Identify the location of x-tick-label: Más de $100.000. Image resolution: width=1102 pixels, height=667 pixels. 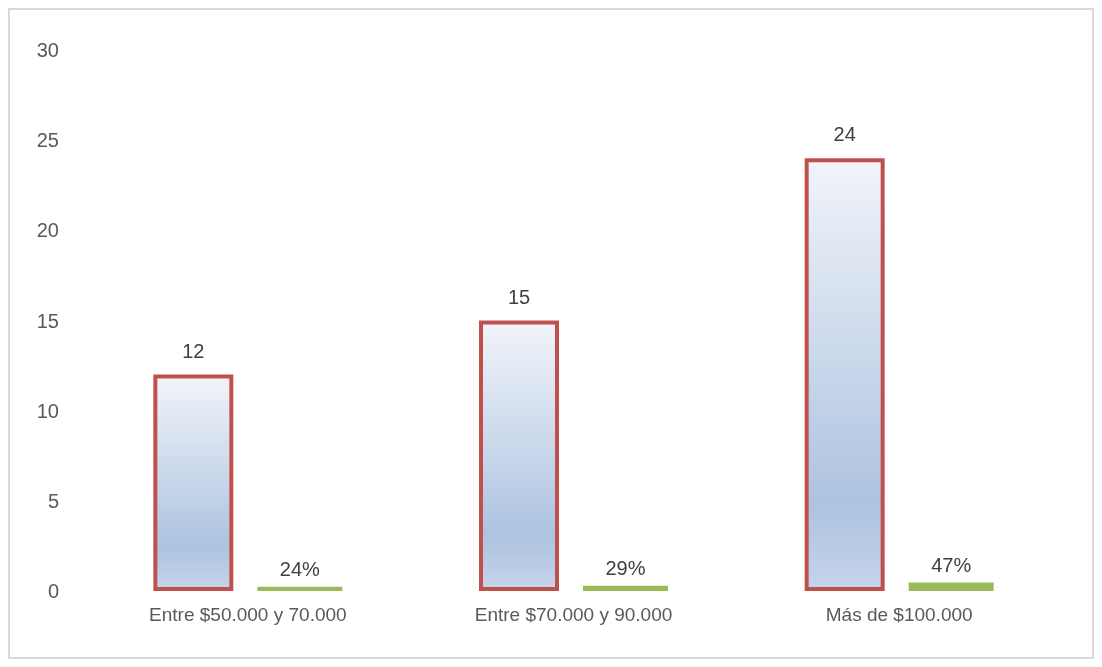
(899, 614).